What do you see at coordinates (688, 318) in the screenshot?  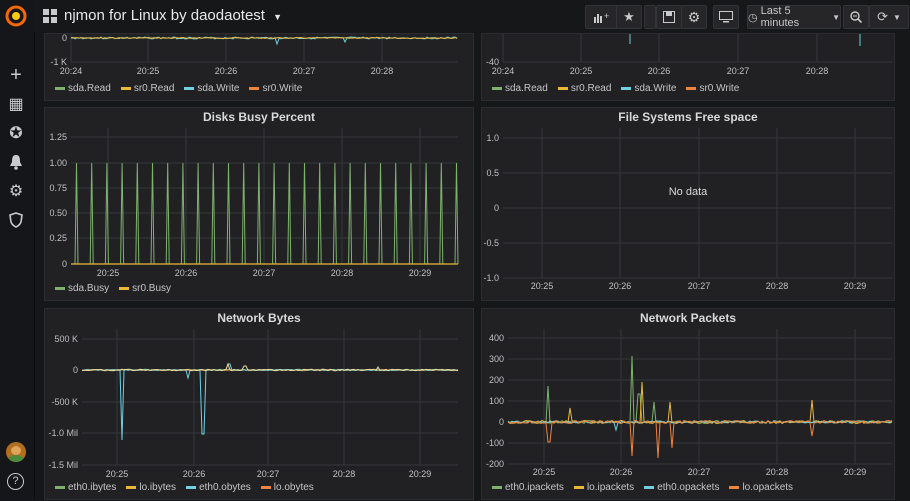 I see `panel-title: Network Packets` at bounding box center [688, 318].